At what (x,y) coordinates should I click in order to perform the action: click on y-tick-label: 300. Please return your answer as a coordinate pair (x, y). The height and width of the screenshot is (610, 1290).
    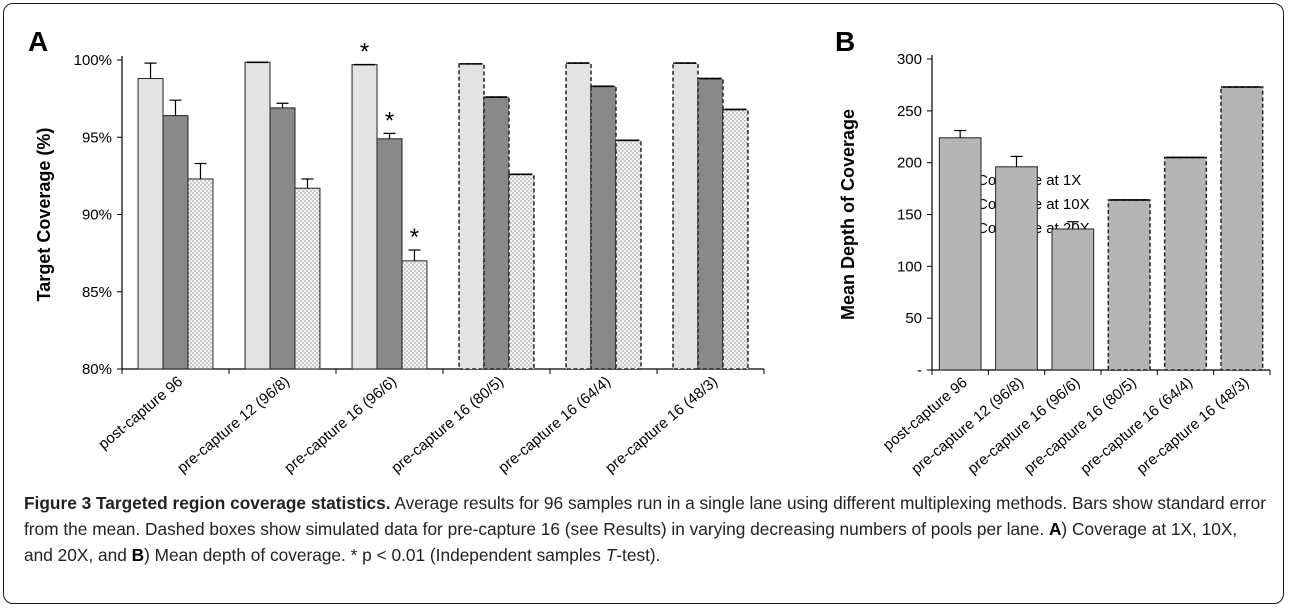
    Looking at the image, I should click on (909, 59).